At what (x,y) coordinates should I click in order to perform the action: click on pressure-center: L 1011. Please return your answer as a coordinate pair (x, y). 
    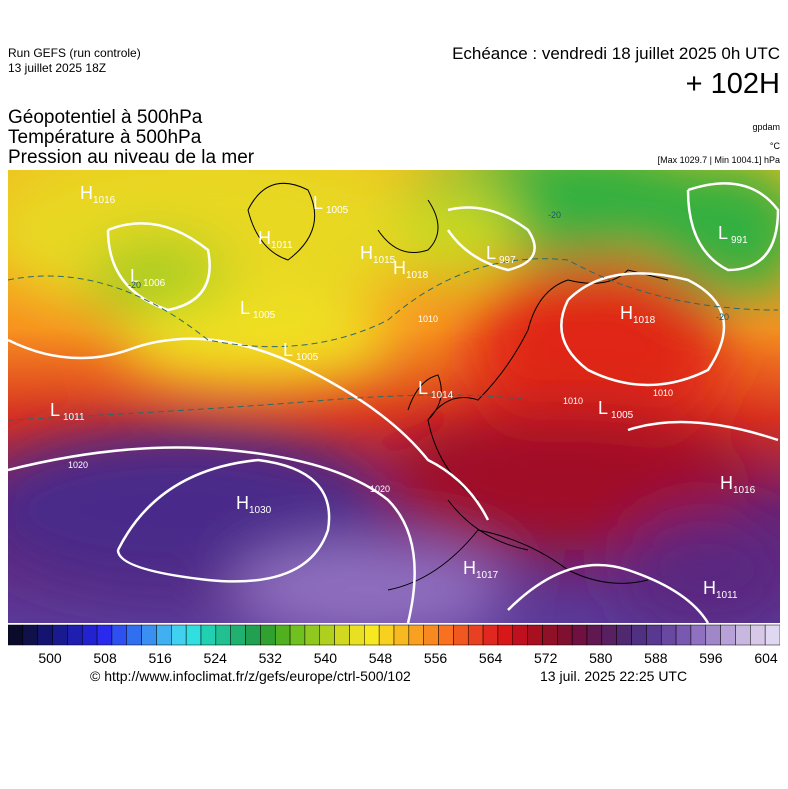
    Looking at the image, I should click on (67, 411).